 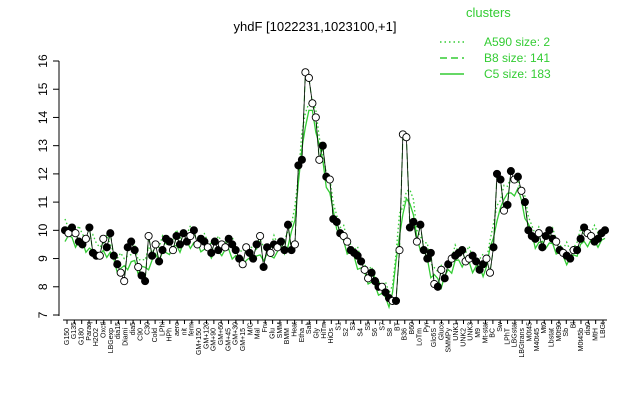 I want to click on y-tick-label: 10, so click(x=43, y=230).